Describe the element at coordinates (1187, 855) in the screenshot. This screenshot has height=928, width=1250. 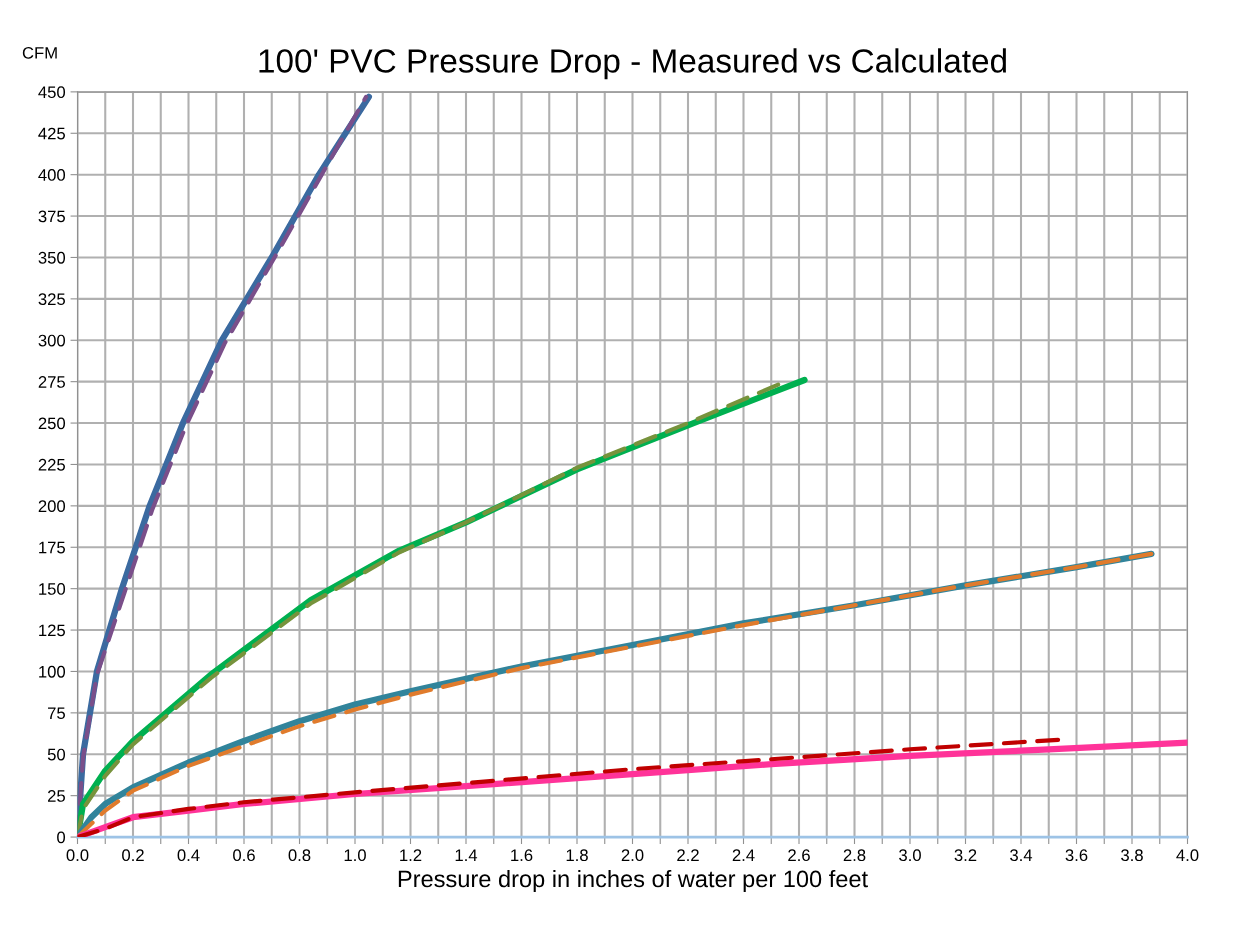
I see `x-tick-label: 4.0` at that location.